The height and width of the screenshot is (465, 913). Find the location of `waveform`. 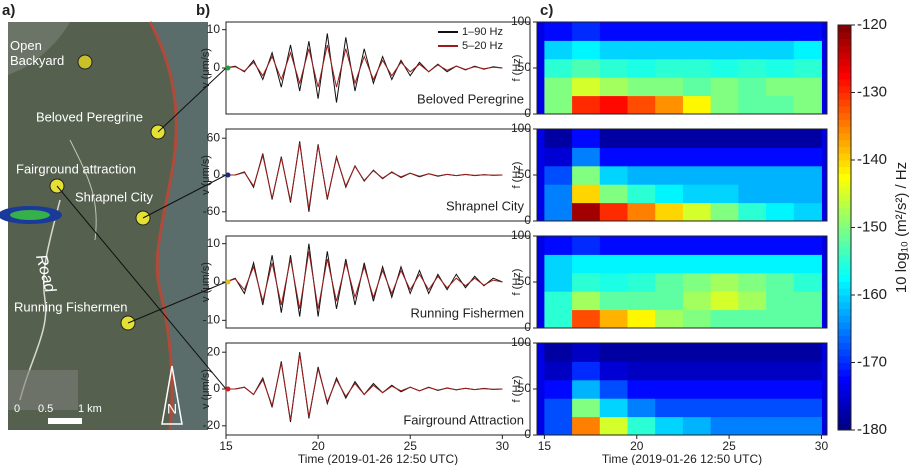

waveform is located at coordinates (364, 66).